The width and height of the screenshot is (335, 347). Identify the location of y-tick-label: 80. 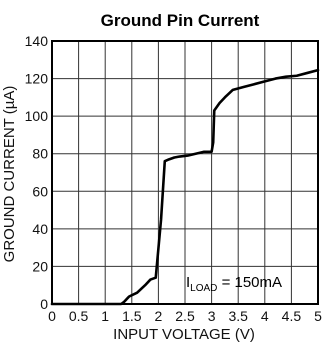
(40, 154).